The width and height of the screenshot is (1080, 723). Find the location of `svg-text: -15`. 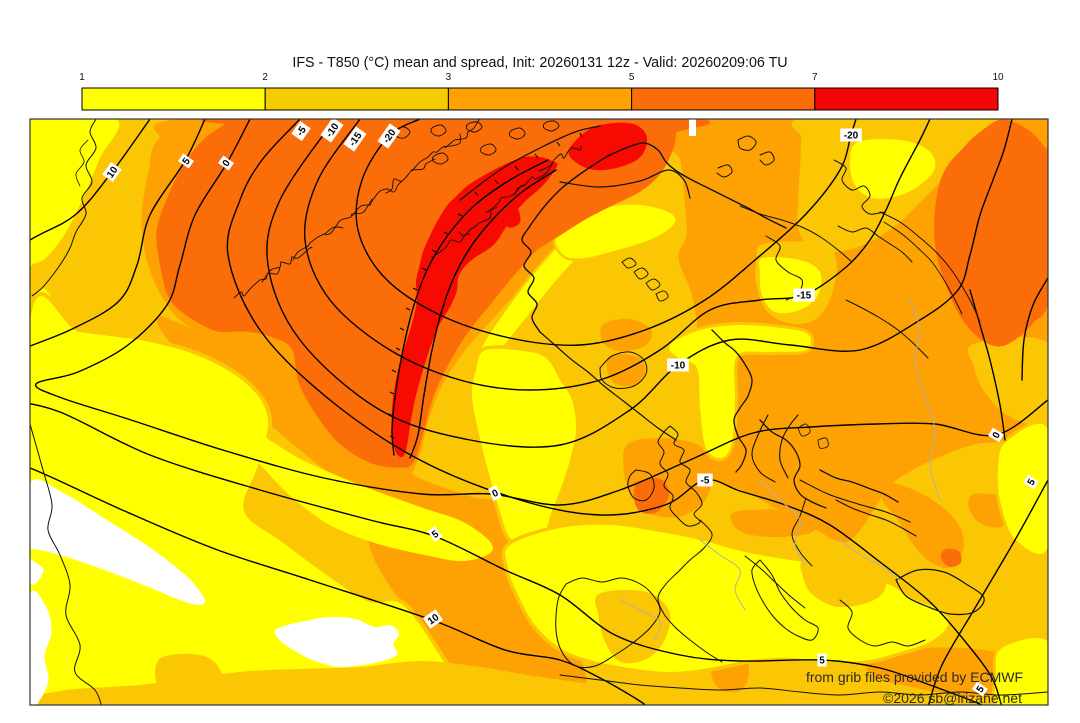

svg-text: -15 is located at coordinates (804, 296).